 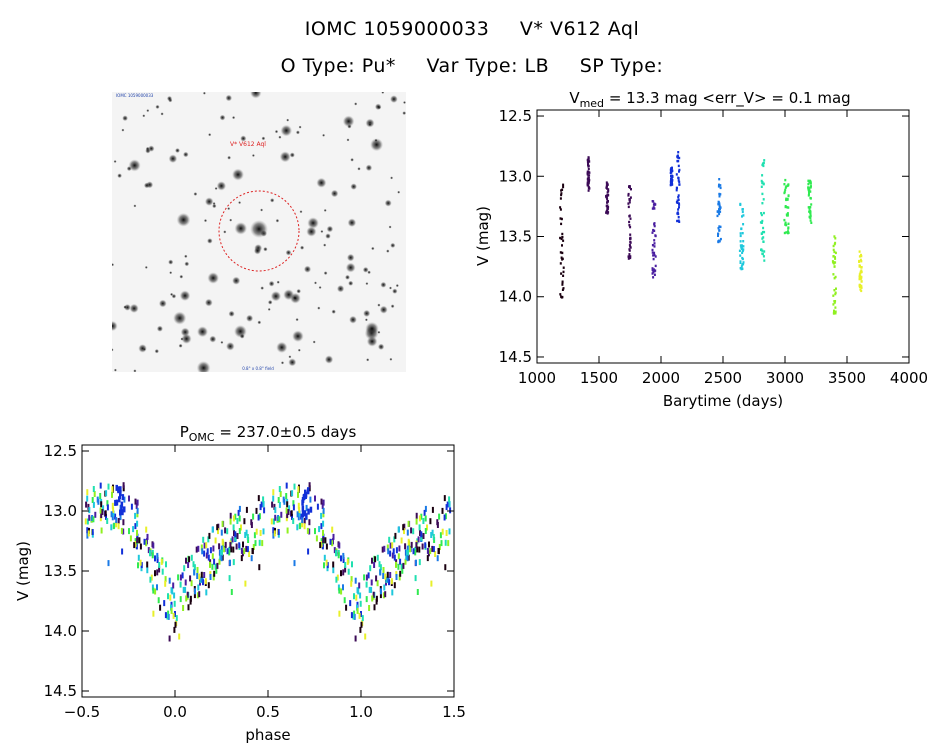 What do you see at coordinates (361, 712) in the screenshot?
I see `x-tick-label: 1.0` at bounding box center [361, 712].